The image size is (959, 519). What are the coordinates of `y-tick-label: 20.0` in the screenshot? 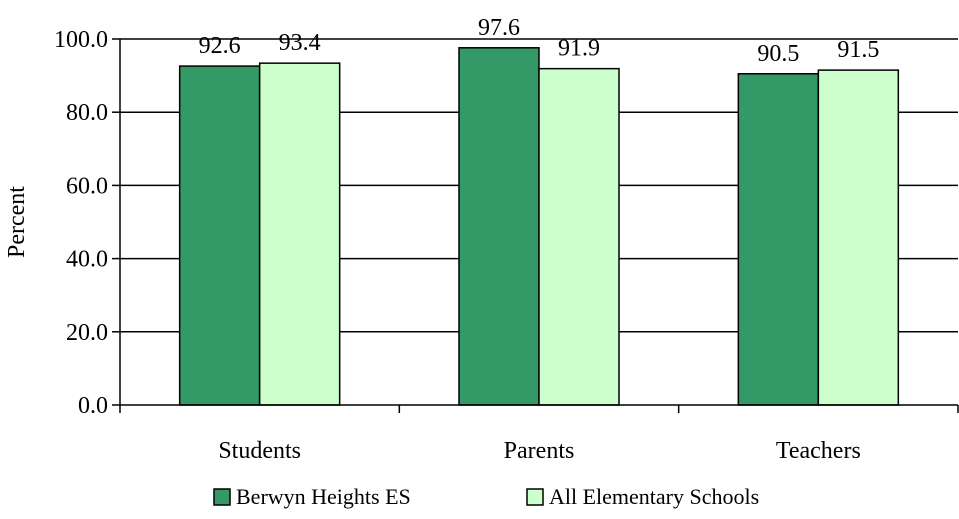 It's located at (87, 333).